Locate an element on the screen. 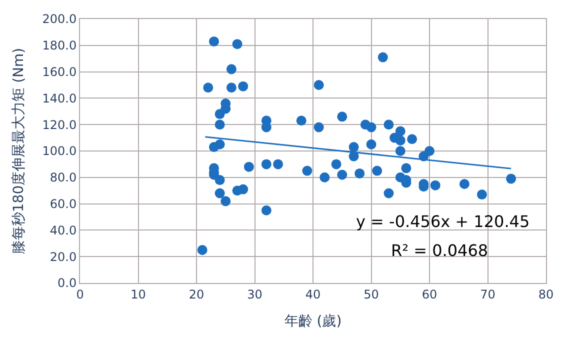 This screenshot has height=338, width=568. y-tick-label: 100.0 is located at coordinates (59, 151).